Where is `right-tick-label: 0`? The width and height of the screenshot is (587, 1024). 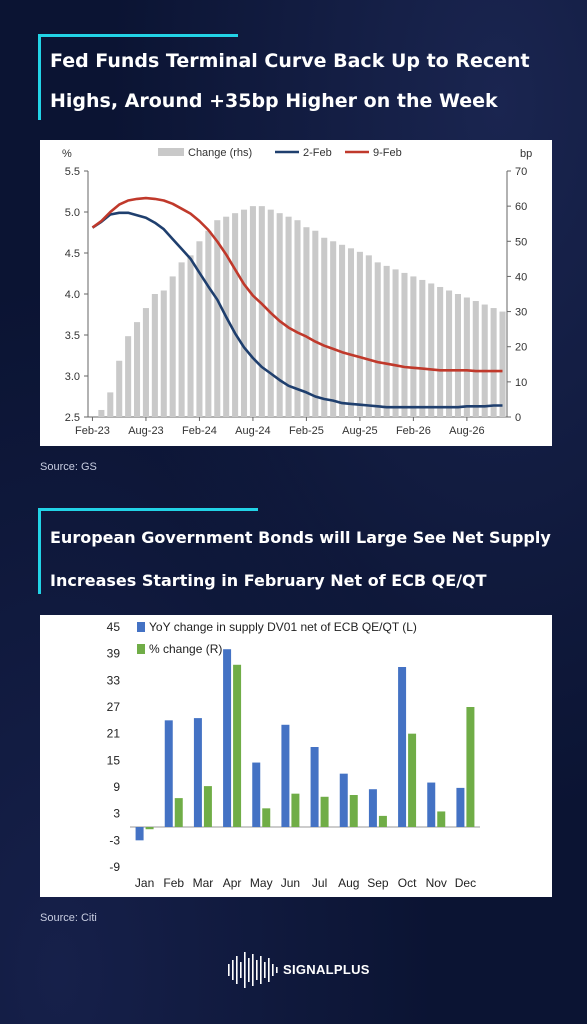 right-tick-label: 0 is located at coordinates (518, 418).